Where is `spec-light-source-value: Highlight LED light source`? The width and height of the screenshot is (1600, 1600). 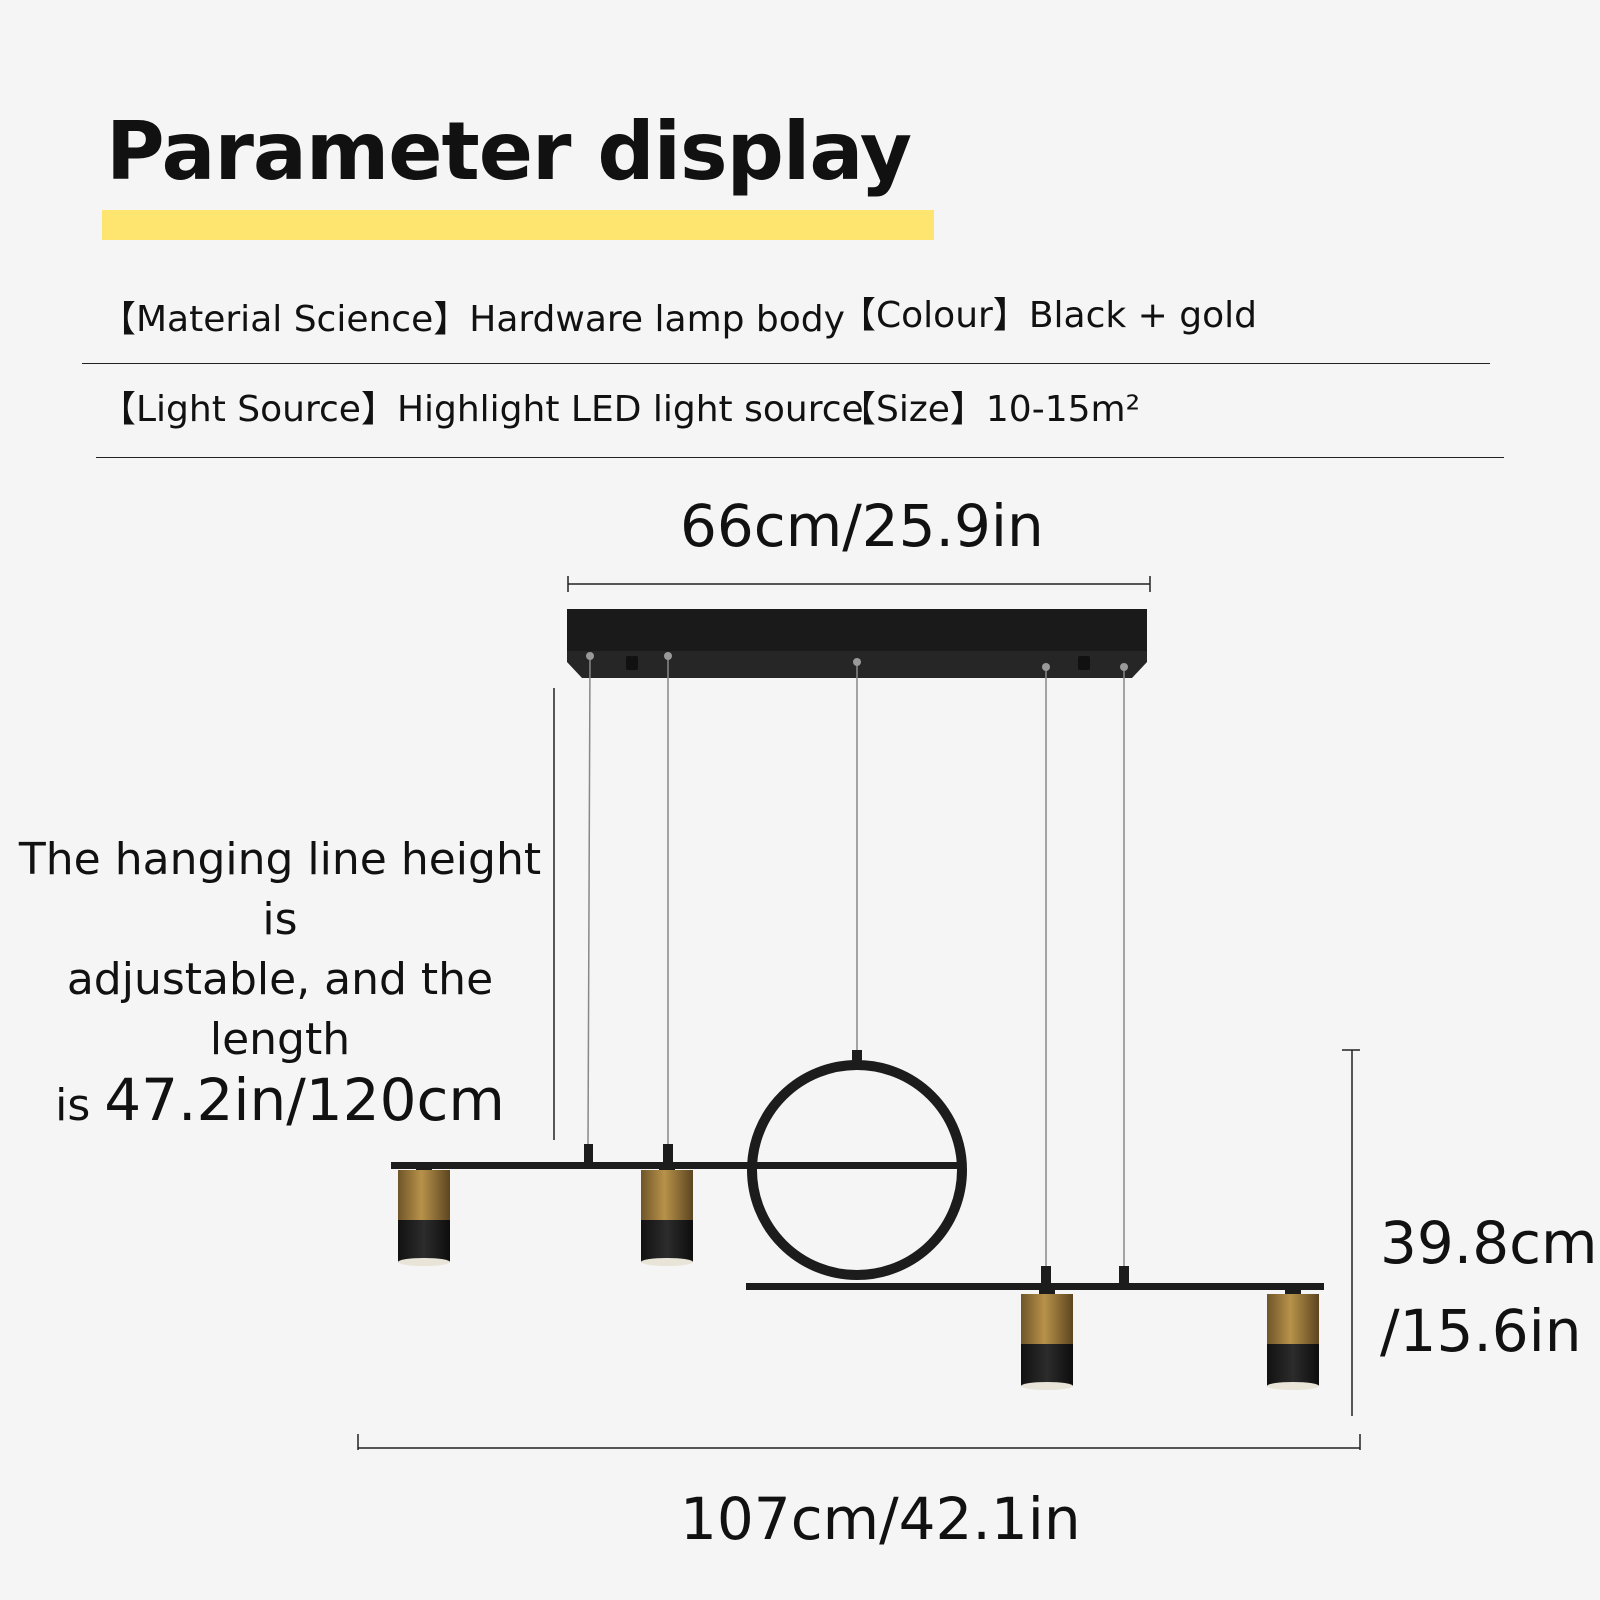 spec-light-source-value: Highlight LED light source is located at coordinates (630, 409).